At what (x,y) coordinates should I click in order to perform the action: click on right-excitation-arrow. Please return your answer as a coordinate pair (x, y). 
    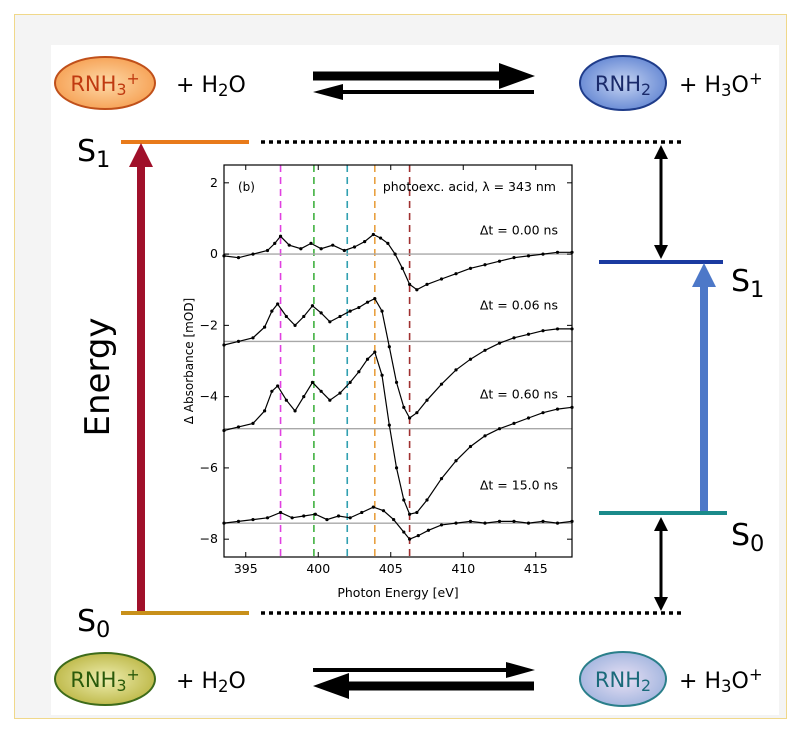
    Looking at the image, I should click on (704, 387).